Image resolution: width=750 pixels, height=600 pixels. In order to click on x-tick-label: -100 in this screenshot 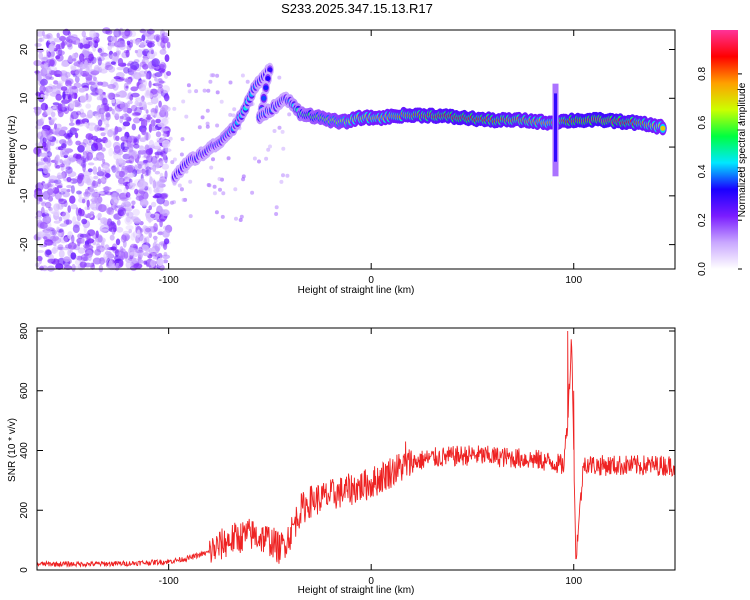, I will do `click(169, 280)`.